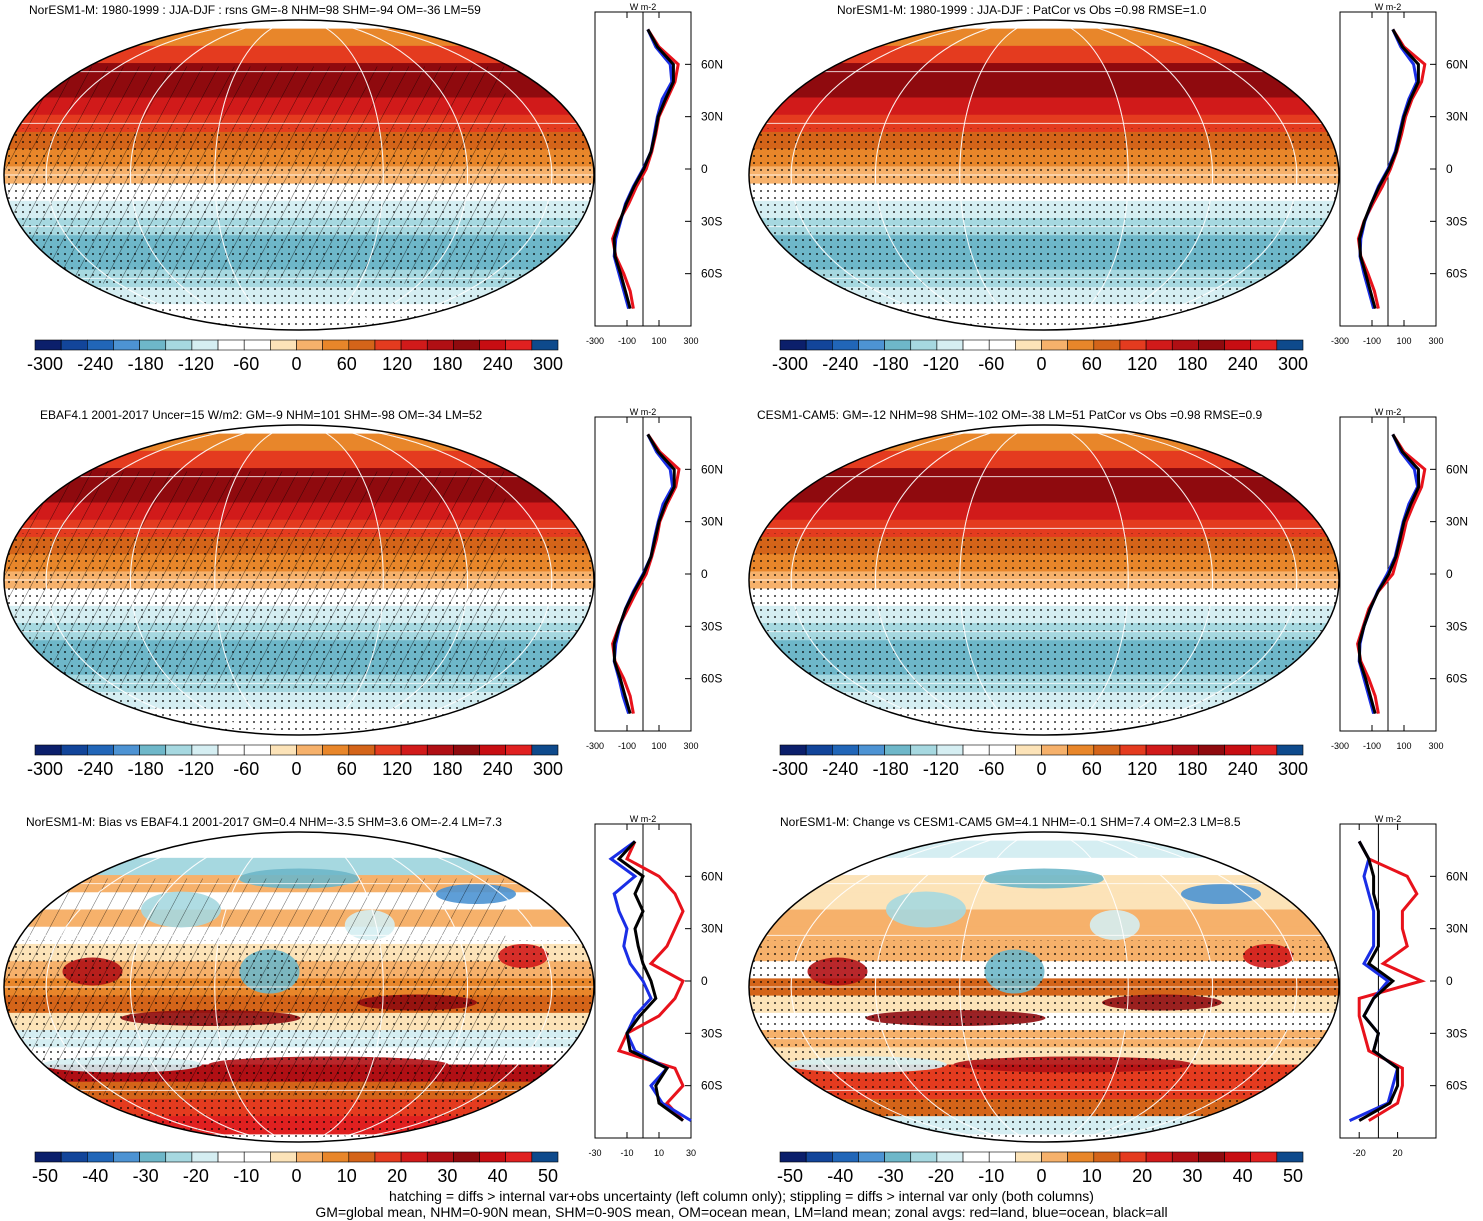 The image size is (1483, 1221). I want to click on profile-x-tick-label: 30, so click(691, 1153).